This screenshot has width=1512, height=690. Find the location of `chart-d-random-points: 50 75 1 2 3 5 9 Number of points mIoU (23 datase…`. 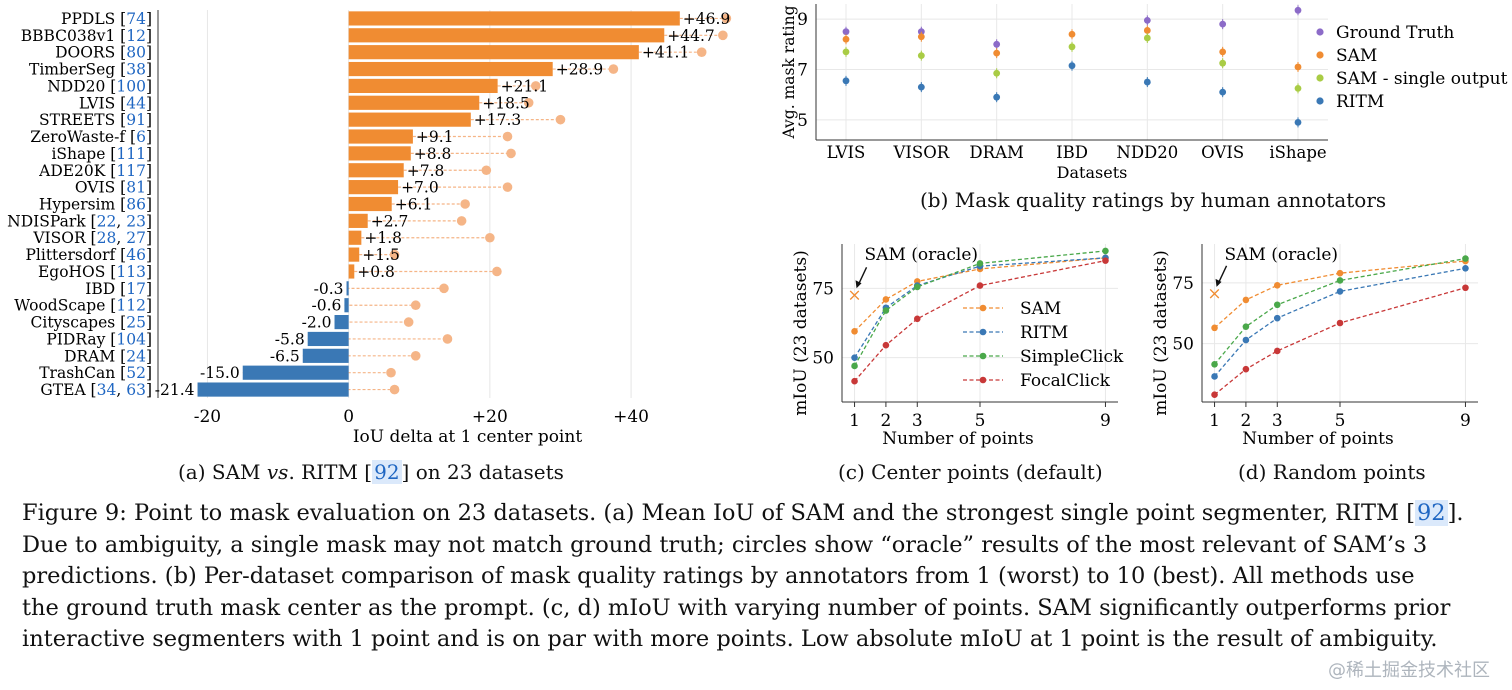

chart-d-random-points: 50 75 1 2 3 5 9 Number of points mIoU (23 datase… is located at coordinates (1314, 346).